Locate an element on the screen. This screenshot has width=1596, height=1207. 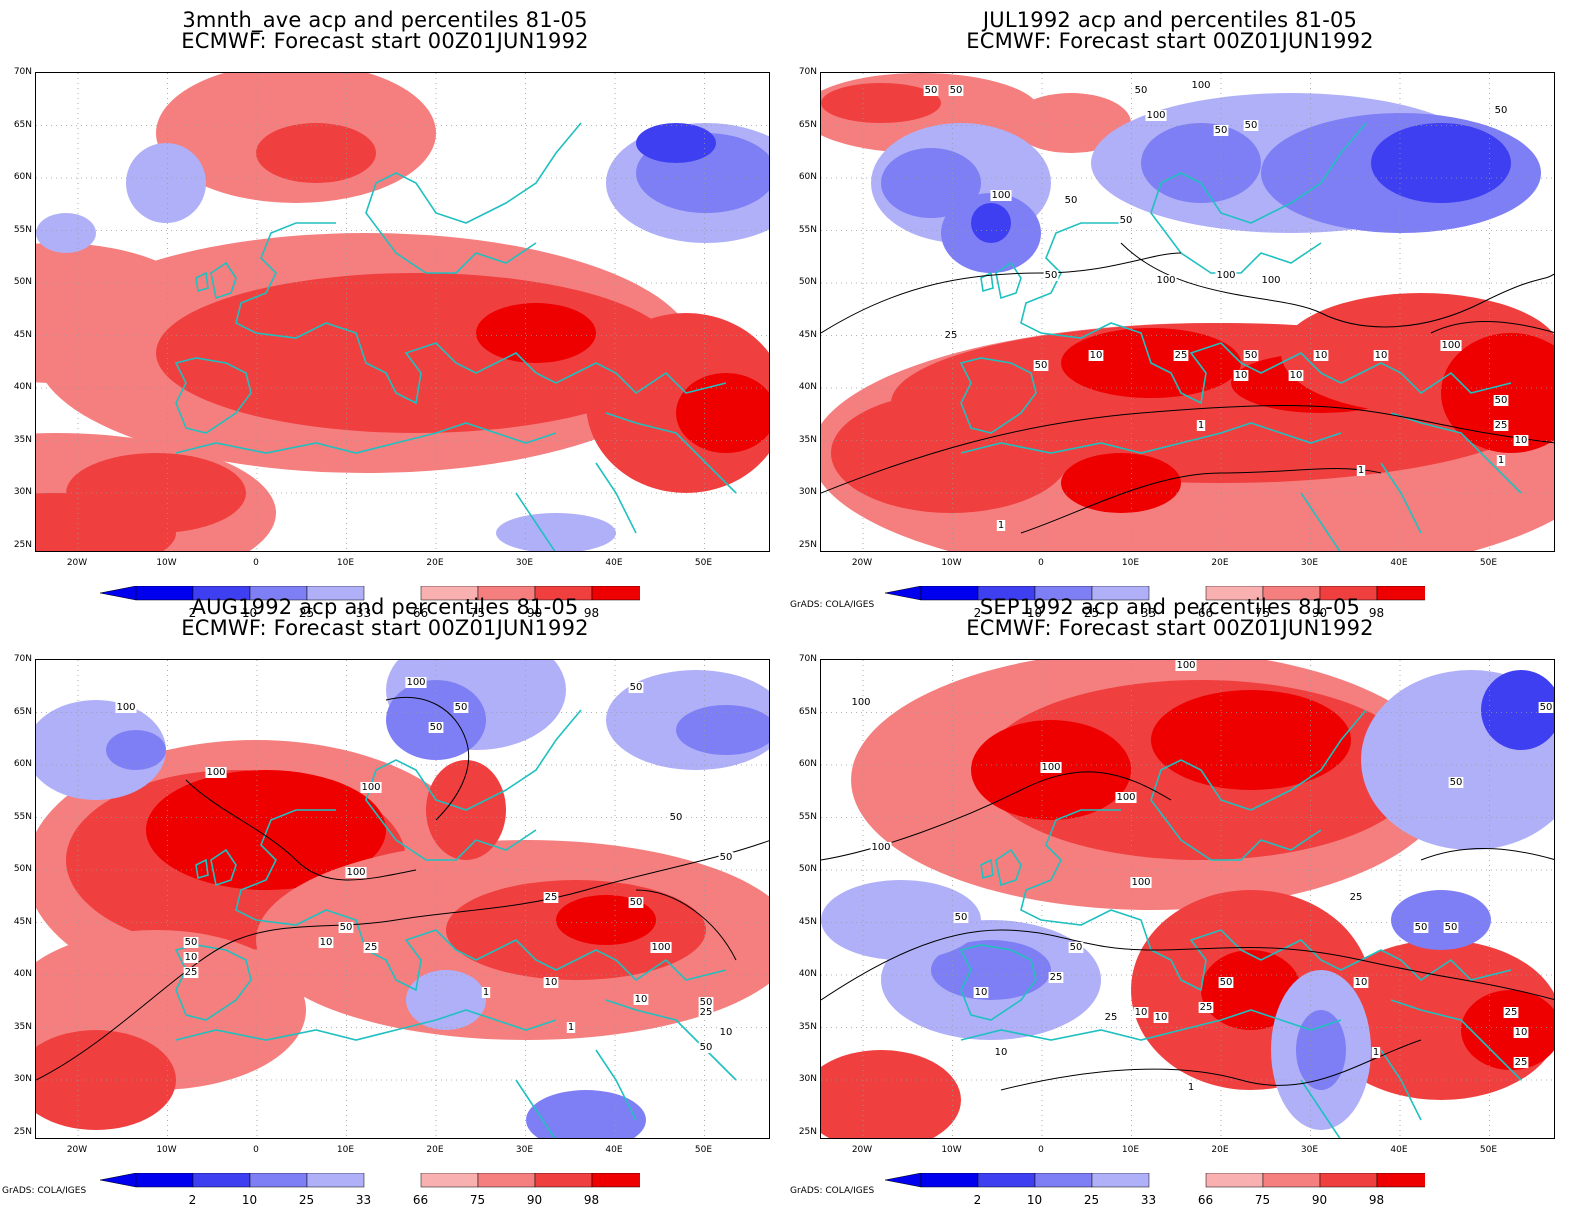
grads-credit: GrADS: COLA/IGES is located at coordinates (832, 1191).